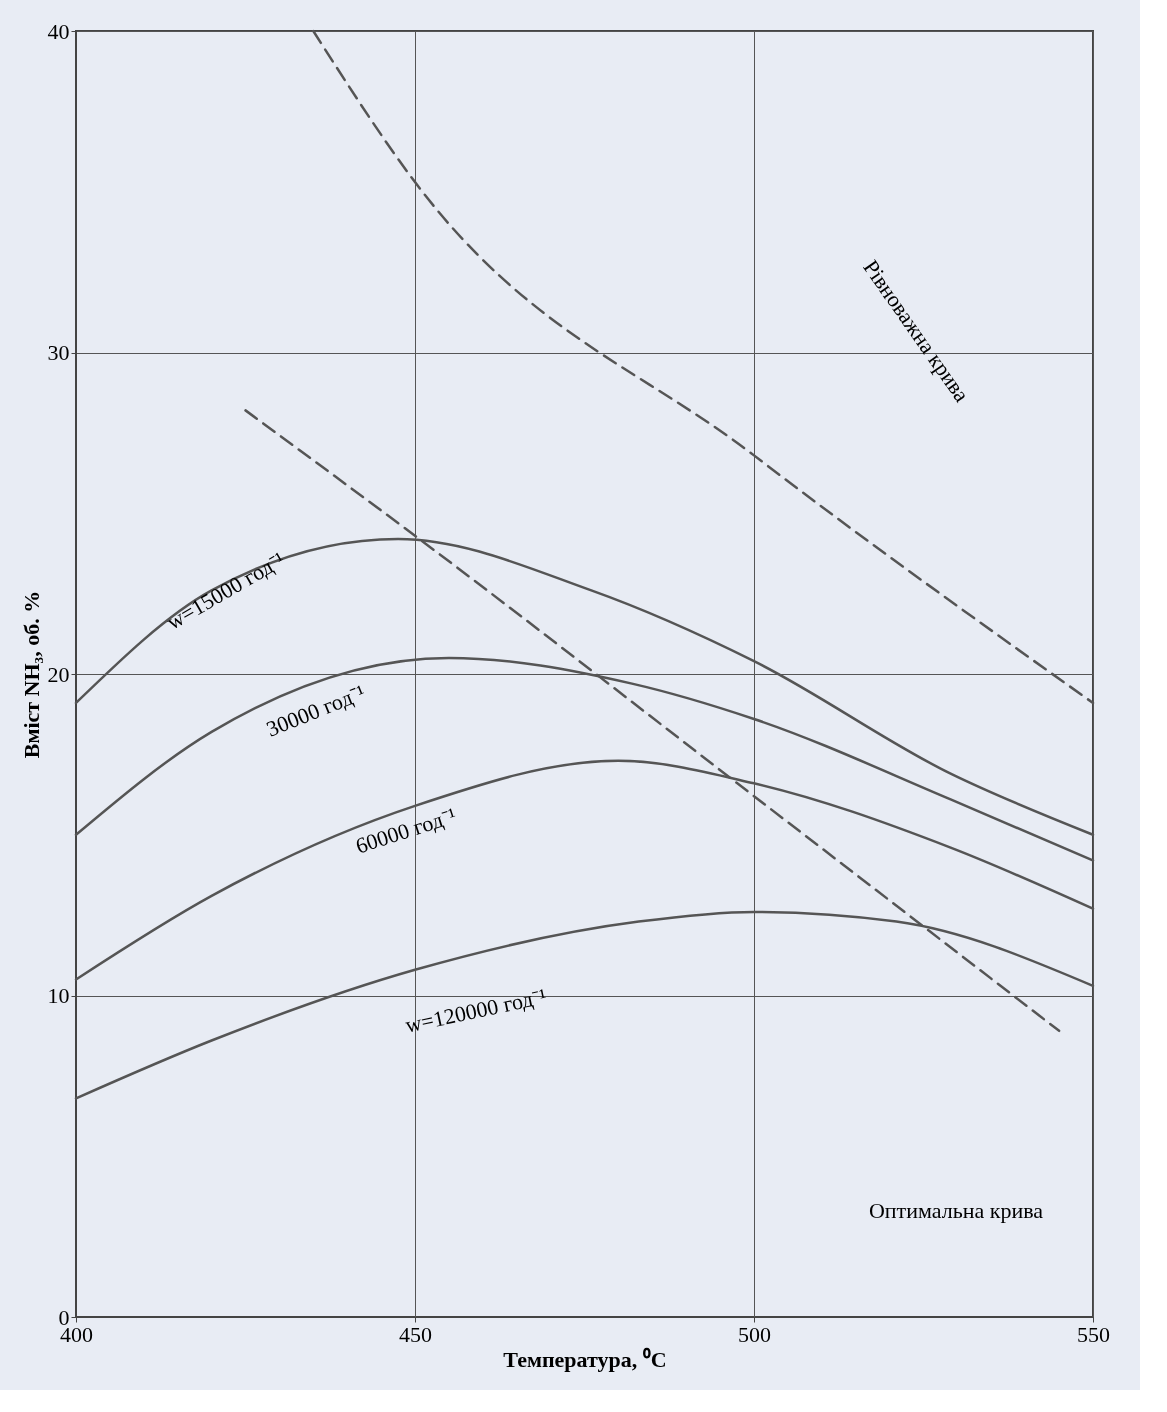  Describe the element at coordinates (476, 1010) in the screenshot. I see `annotation: w=120000 год⁻¹` at that location.